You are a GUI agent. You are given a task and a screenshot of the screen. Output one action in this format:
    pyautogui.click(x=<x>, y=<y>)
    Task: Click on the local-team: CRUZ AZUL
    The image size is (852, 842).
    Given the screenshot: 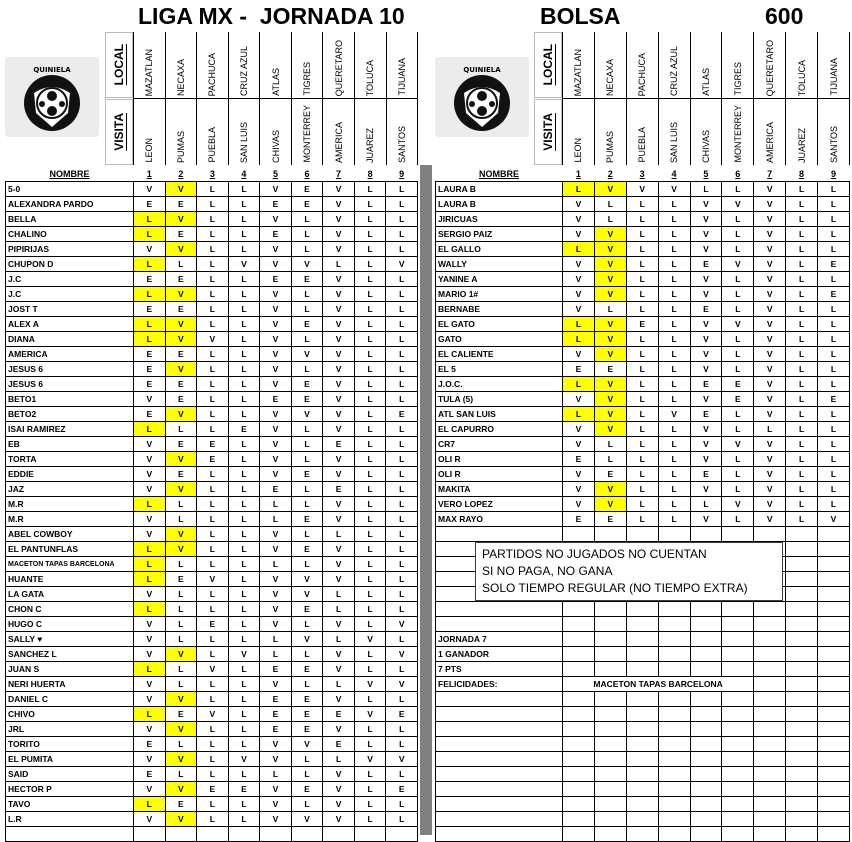 What is the action you would take?
    pyautogui.click(x=244, y=65)
    